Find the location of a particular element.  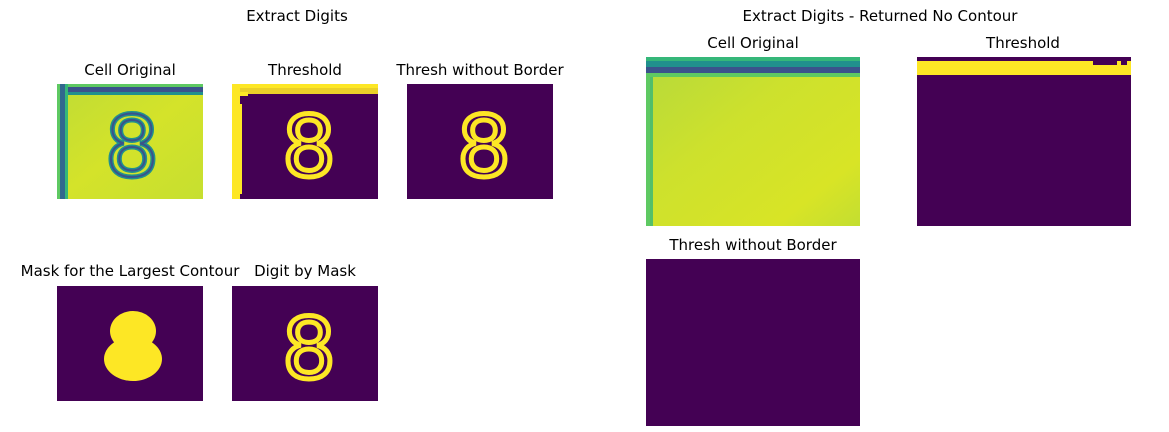

panel-title-cell-original-right: Cell Original is located at coordinates (753, 43).